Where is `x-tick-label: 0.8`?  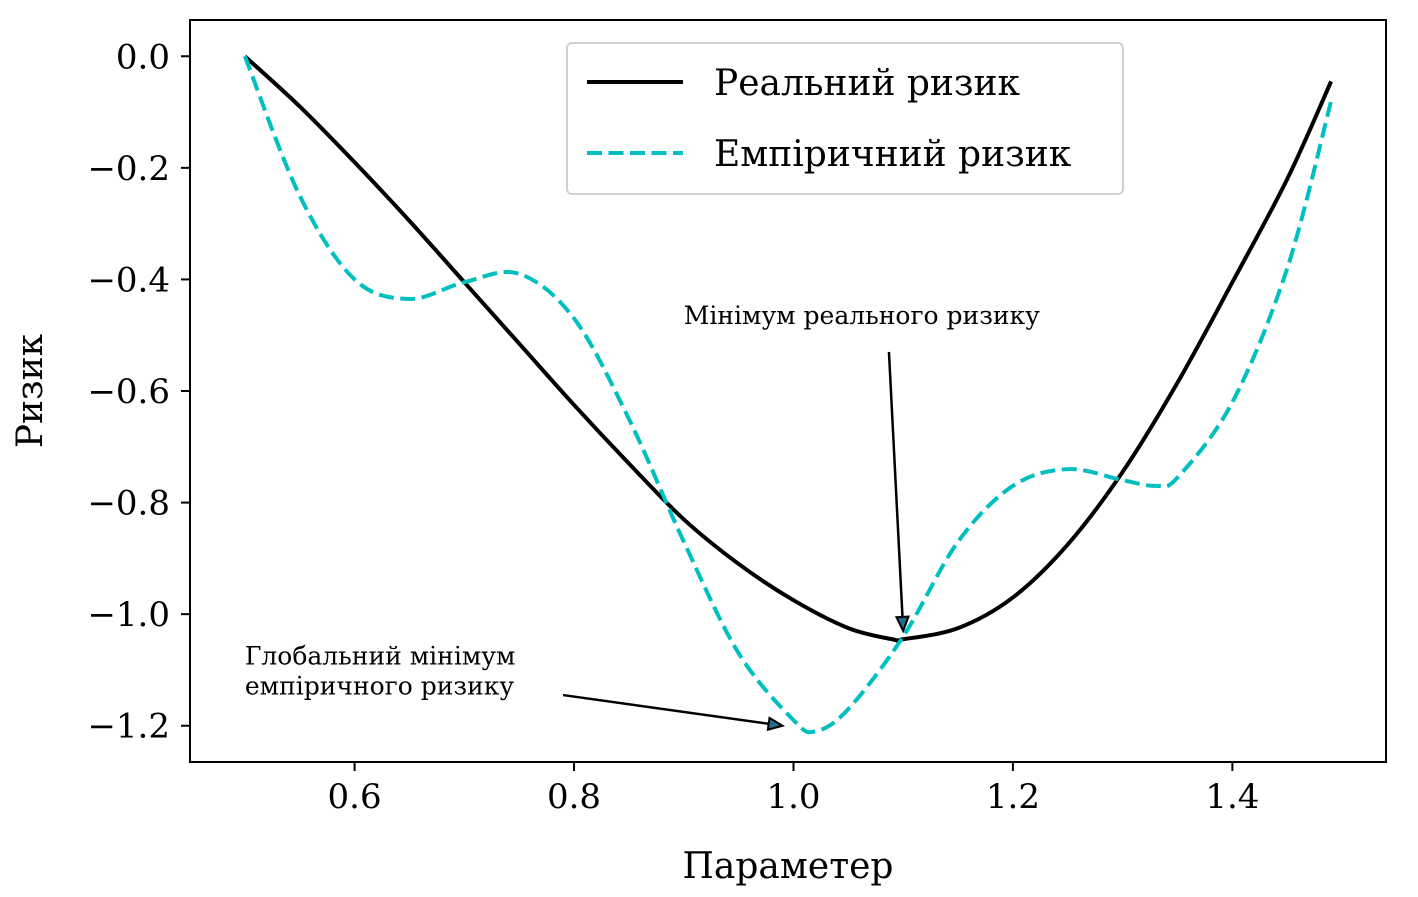
x-tick-label: 0.8 is located at coordinates (574, 797).